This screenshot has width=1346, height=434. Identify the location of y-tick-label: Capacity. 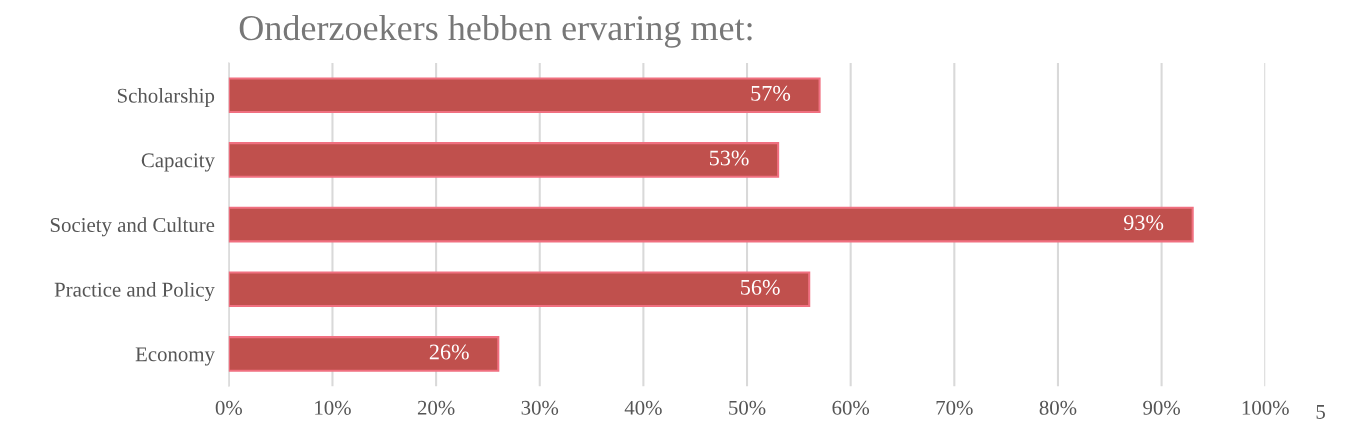
(178, 162).